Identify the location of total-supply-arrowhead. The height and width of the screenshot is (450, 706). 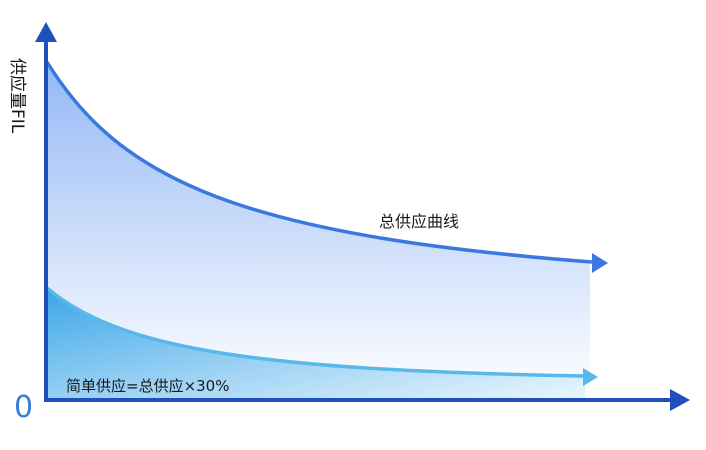
(600, 263).